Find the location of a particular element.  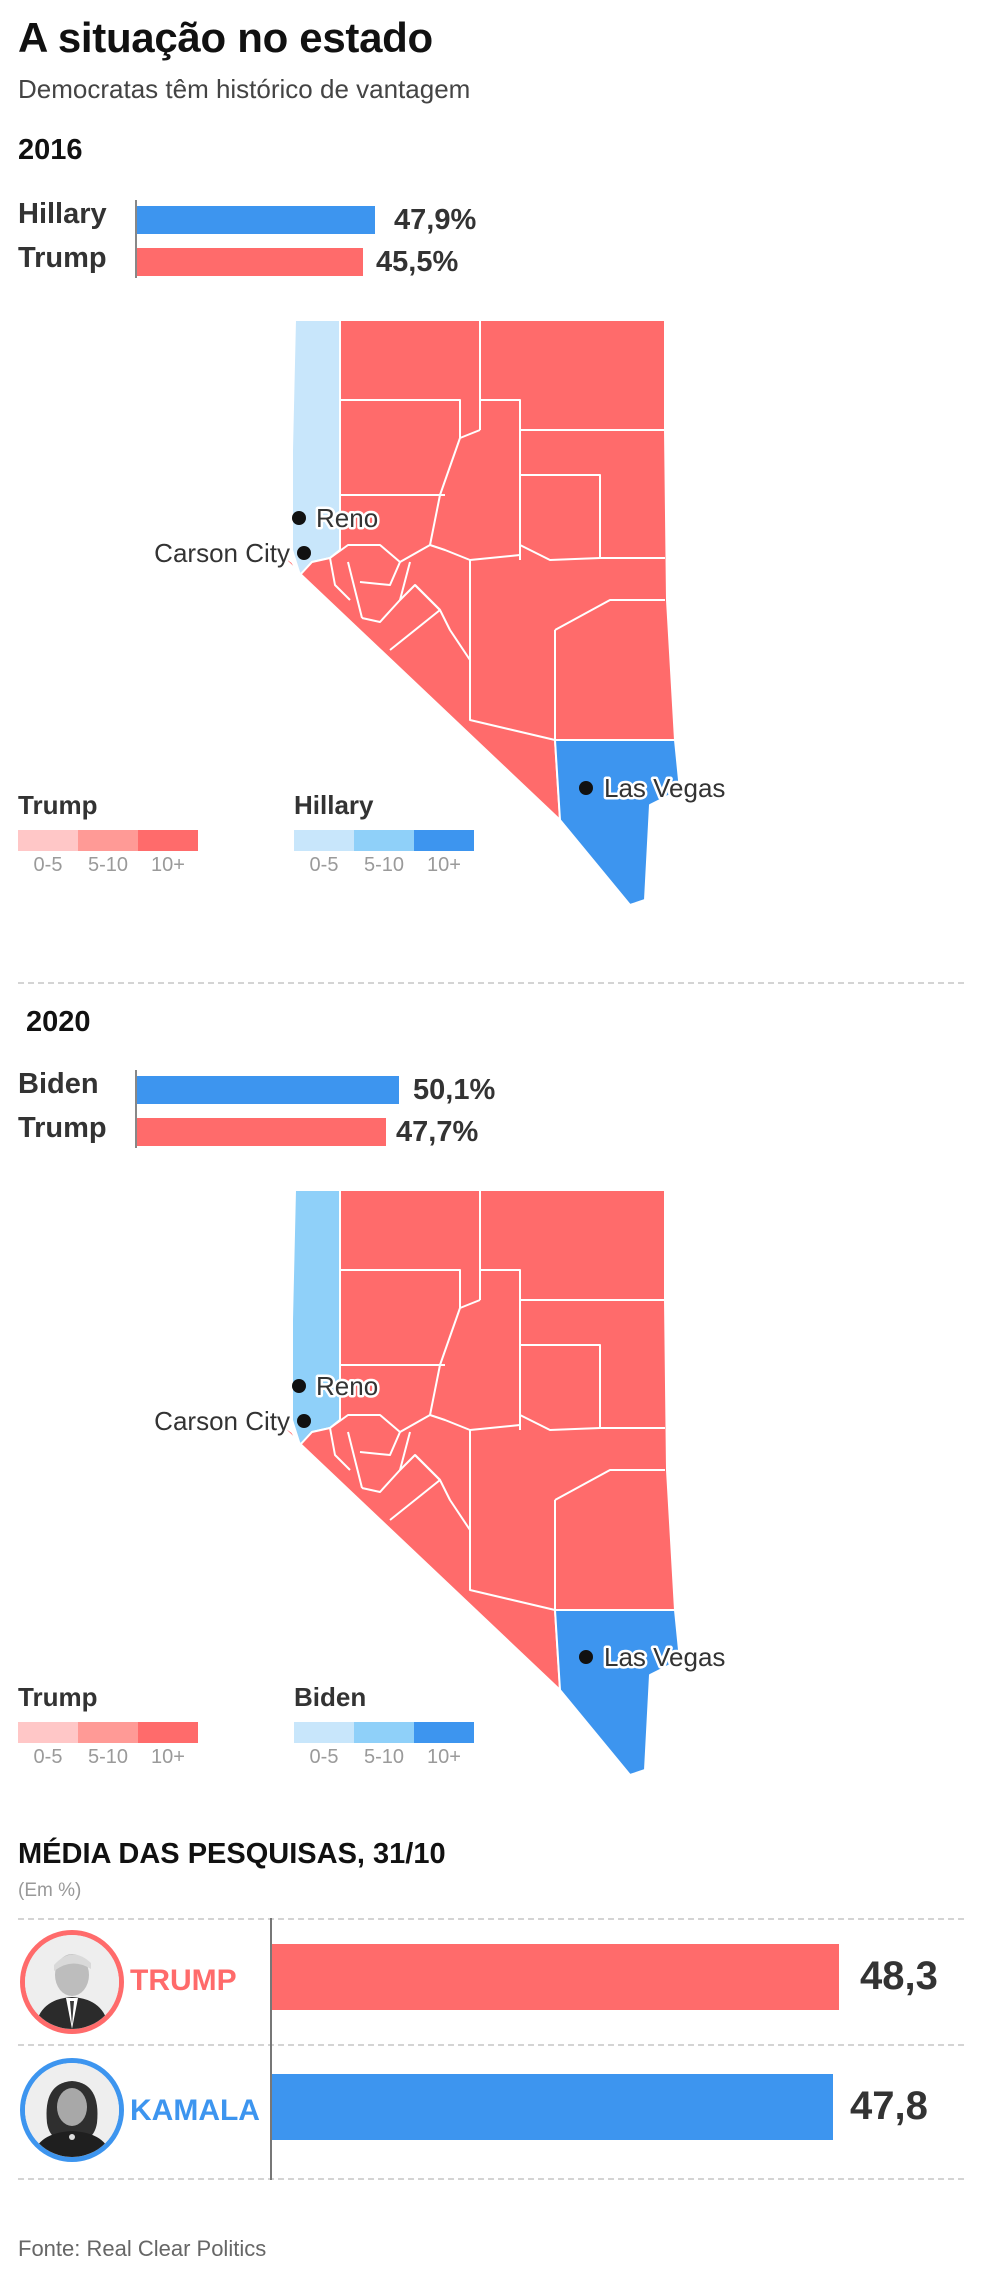

portrait-trump-icon is located at coordinates (72, 1982).